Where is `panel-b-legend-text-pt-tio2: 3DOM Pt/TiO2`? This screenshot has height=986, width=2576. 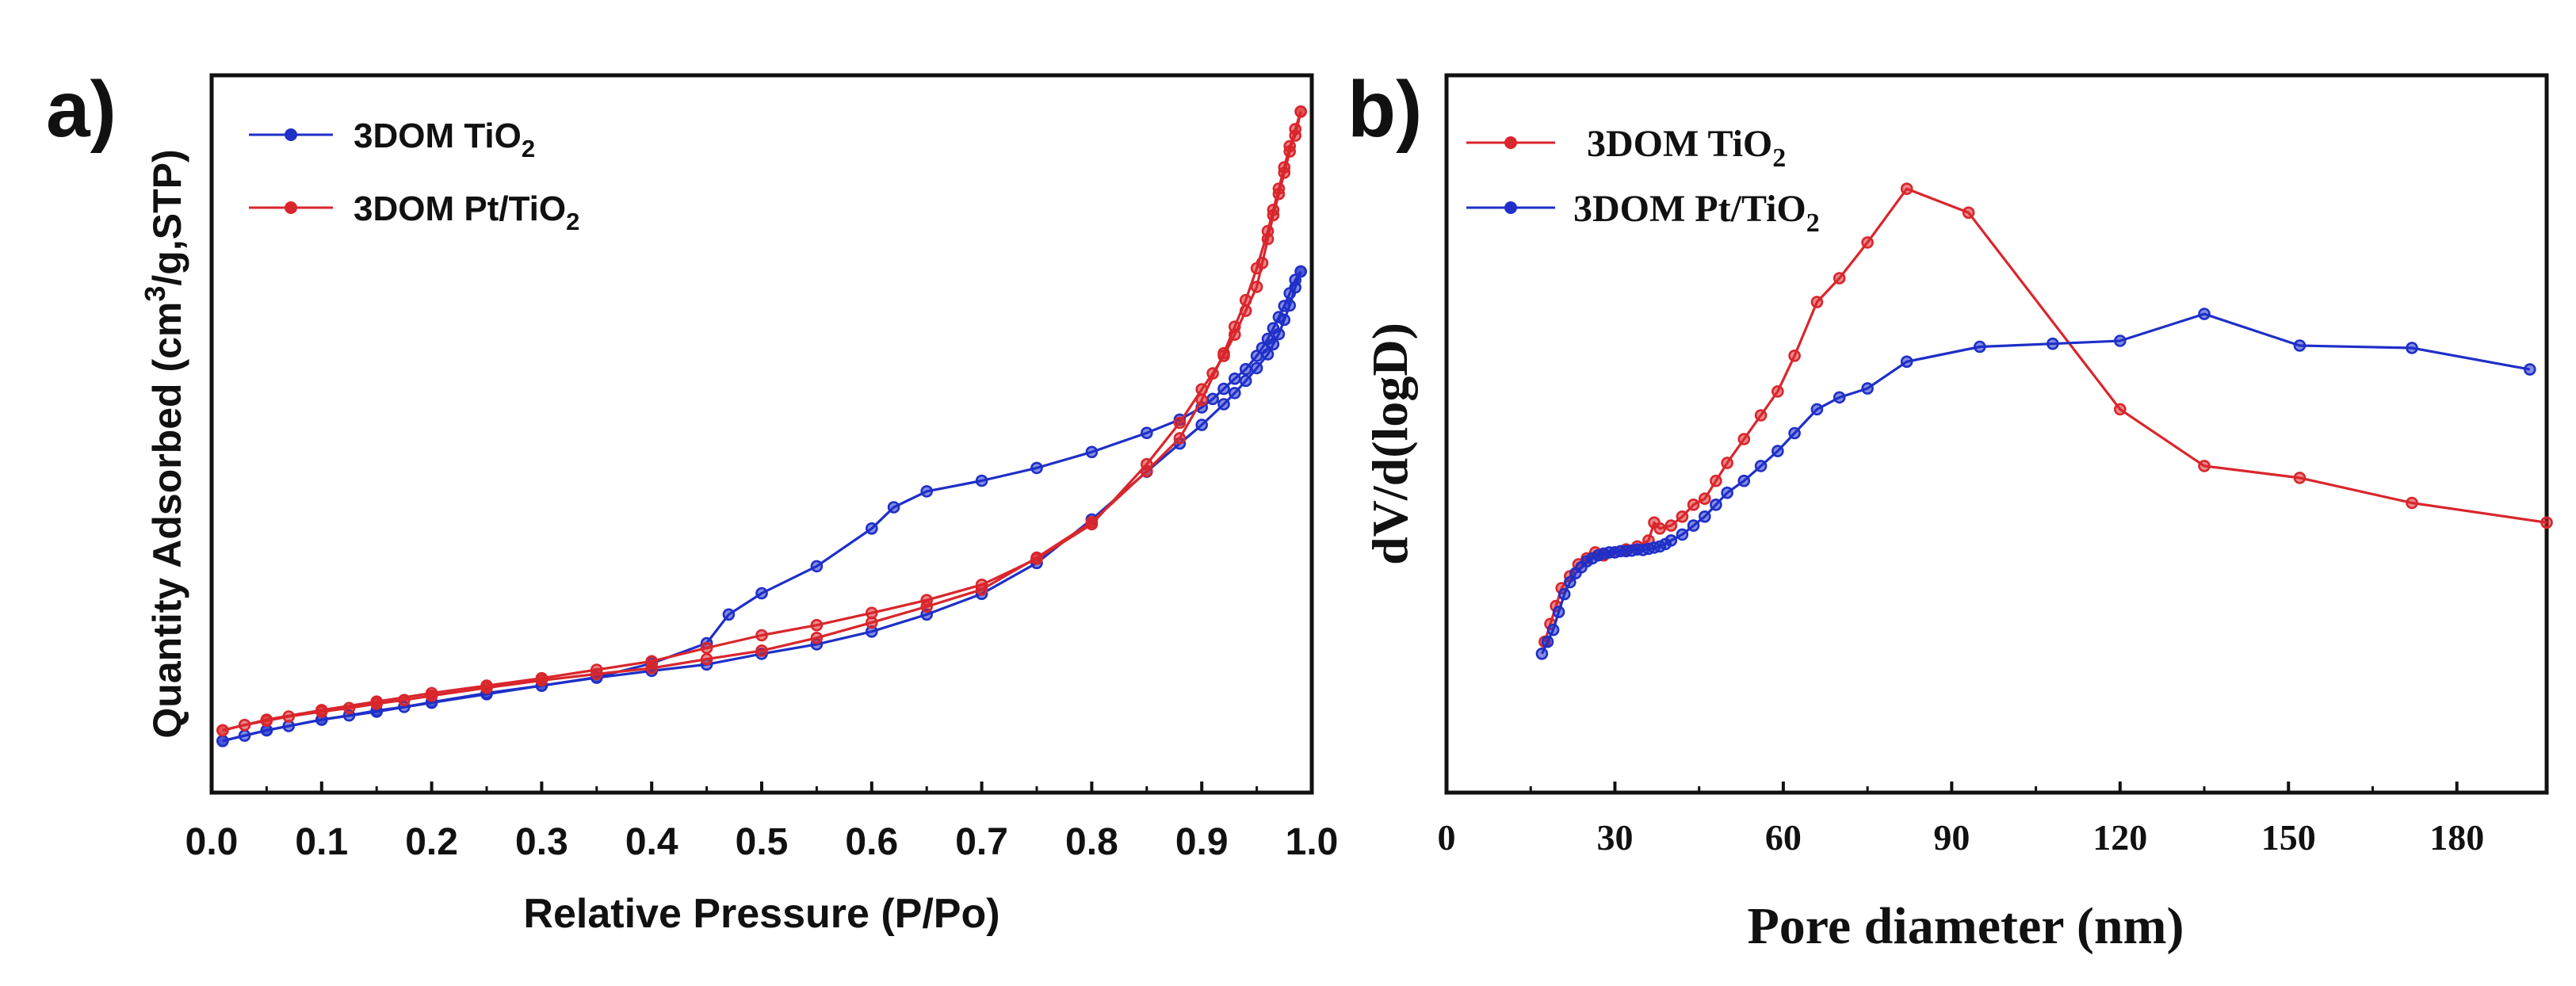 panel-b-legend-text-pt-tio2: 3DOM Pt/TiO2 is located at coordinates (1696, 213).